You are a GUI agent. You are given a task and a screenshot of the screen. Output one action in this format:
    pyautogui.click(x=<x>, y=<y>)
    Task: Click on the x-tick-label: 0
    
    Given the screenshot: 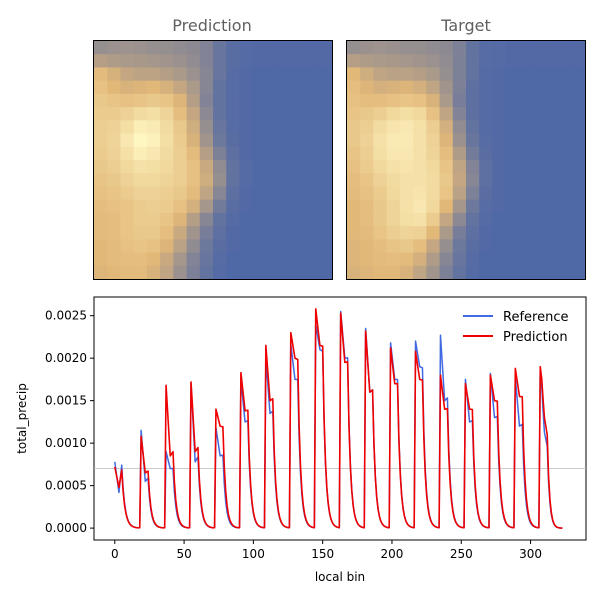 What is the action you would take?
    pyautogui.click(x=115, y=554)
    